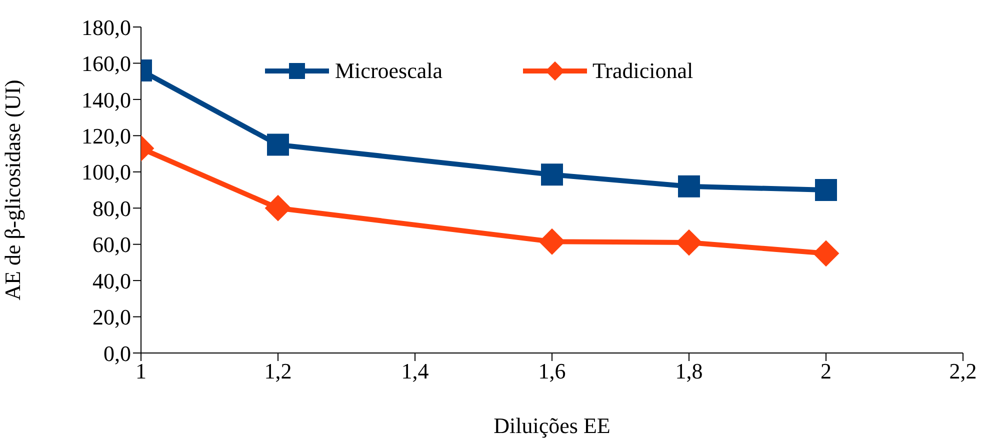 Image resolution: width=986 pixels, height=445 pixels. I want to click on y-tick-label: 180,0, so click(106, 27).